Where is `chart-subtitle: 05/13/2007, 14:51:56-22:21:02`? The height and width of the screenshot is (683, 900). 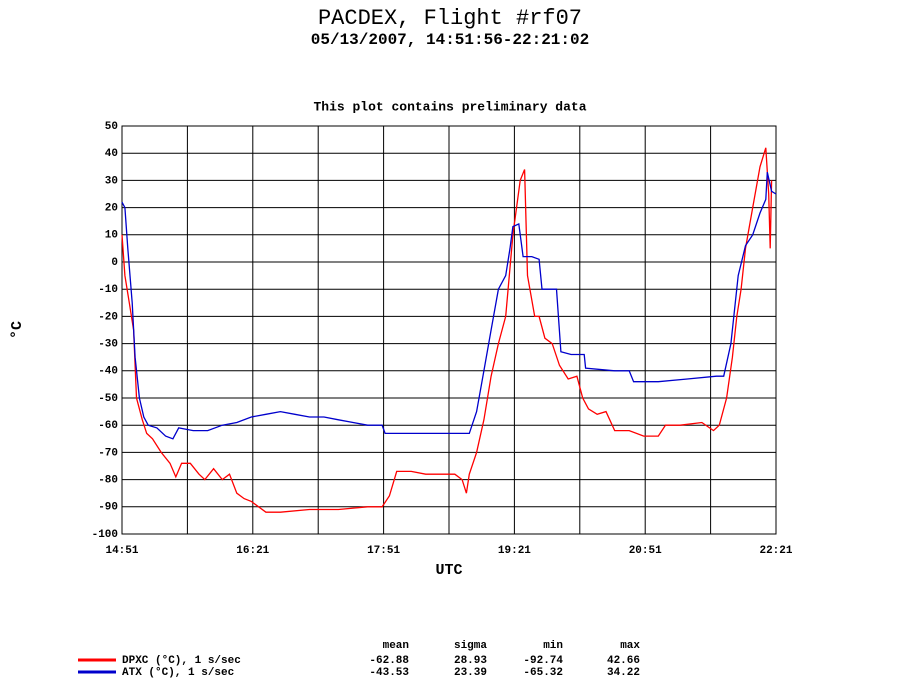
chart-subtitle: 05/13/2007, 14:51:56-22:21:02 is located at coordinates (450, 40).